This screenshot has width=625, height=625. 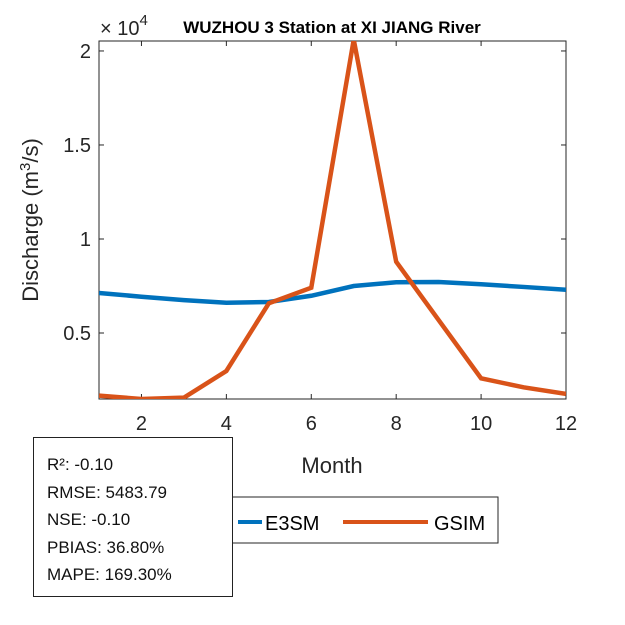 What do you see at coordinates (80, 464) in the screenshot?
I see `stat-r2: R²: -0.10` at bounding box center [80, 464].